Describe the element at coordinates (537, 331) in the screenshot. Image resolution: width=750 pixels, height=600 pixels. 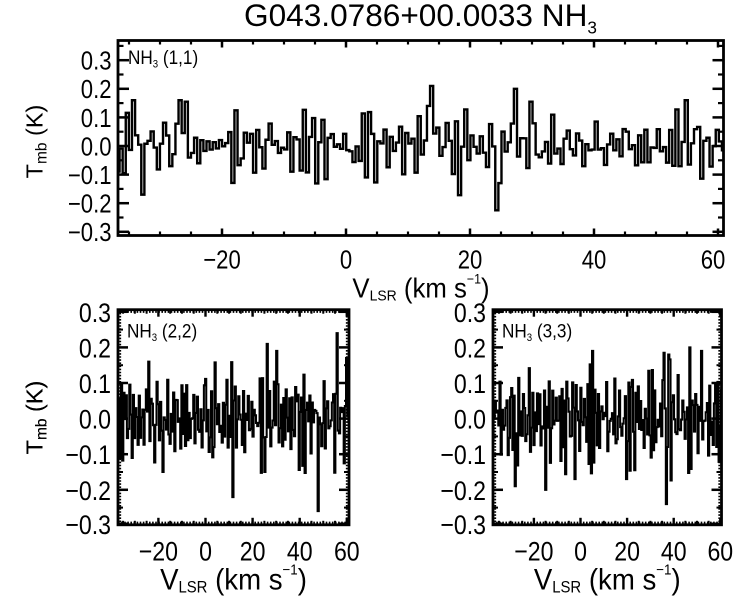
I see `svg-text: NH3 (3,3)` at that location.